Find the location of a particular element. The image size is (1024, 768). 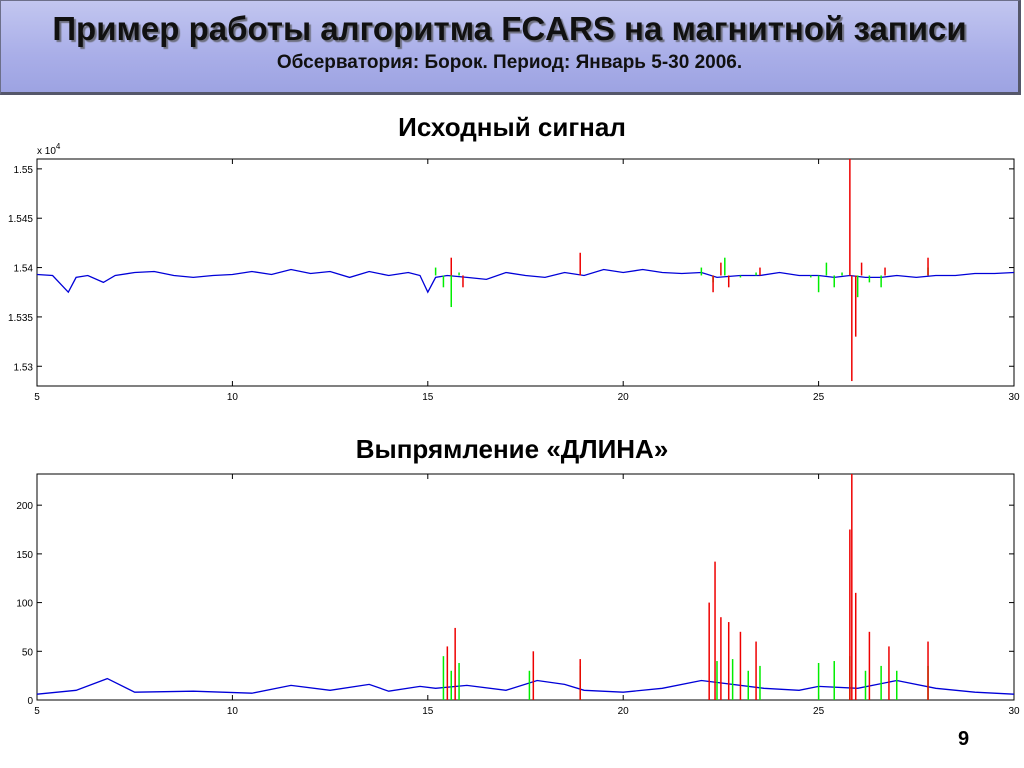

axis-multiplier: x 104 is located at coordinates (49, 149).